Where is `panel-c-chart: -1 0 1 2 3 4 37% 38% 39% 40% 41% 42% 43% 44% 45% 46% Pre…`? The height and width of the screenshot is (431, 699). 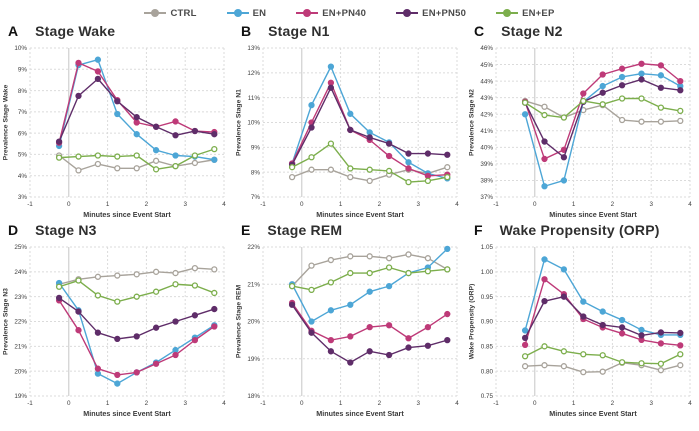
panel-c-chart: -1 0 1 2 3 4 37% 38% 39% 40% 41% 42% 43% 44% 45% 46% Pre… is located at coordinates (582, 132).